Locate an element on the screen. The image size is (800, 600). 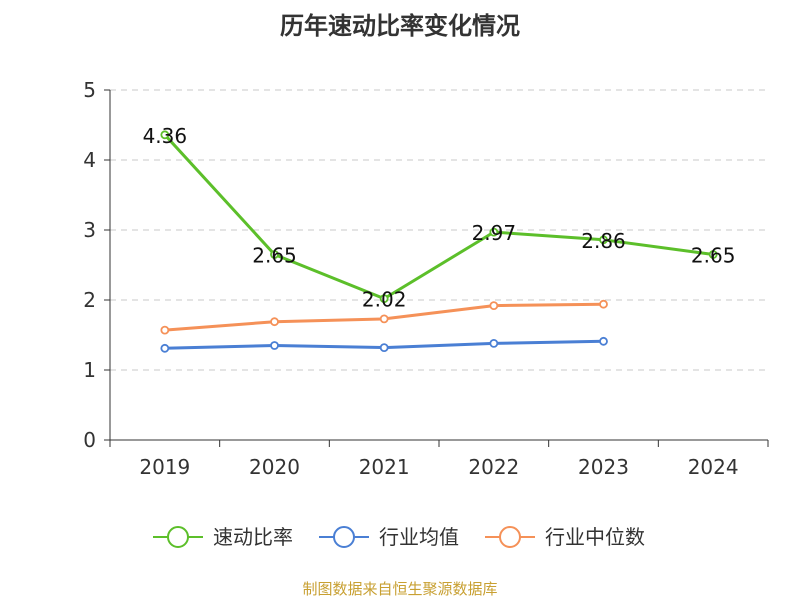
legend-label: 行业均值 is located at coordinates (419, 537).